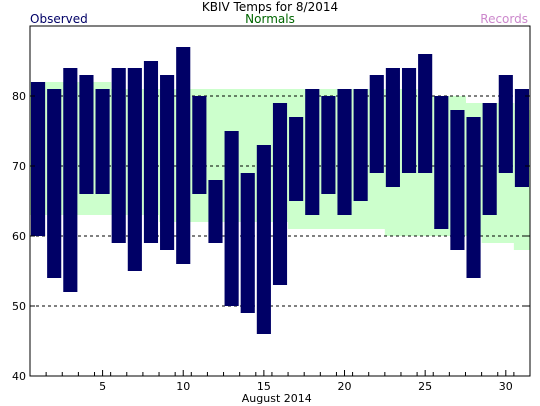 Image resolution: width=540 pixels, height=406 pixels. Describe the element at coordinates (183, 386) in the screenshot. I see `x-tick-label-10: 10` at that location.